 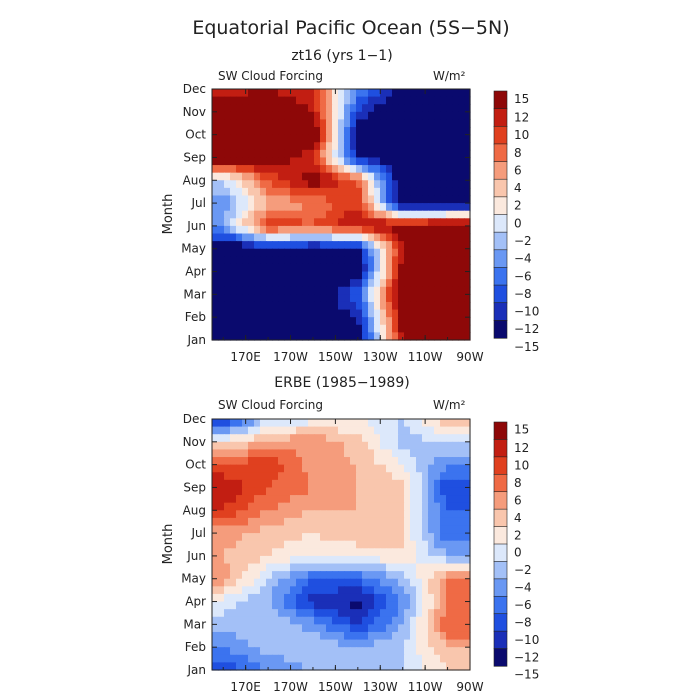 I want to click on y-axis-label: Month, so click(x=168, y=214).